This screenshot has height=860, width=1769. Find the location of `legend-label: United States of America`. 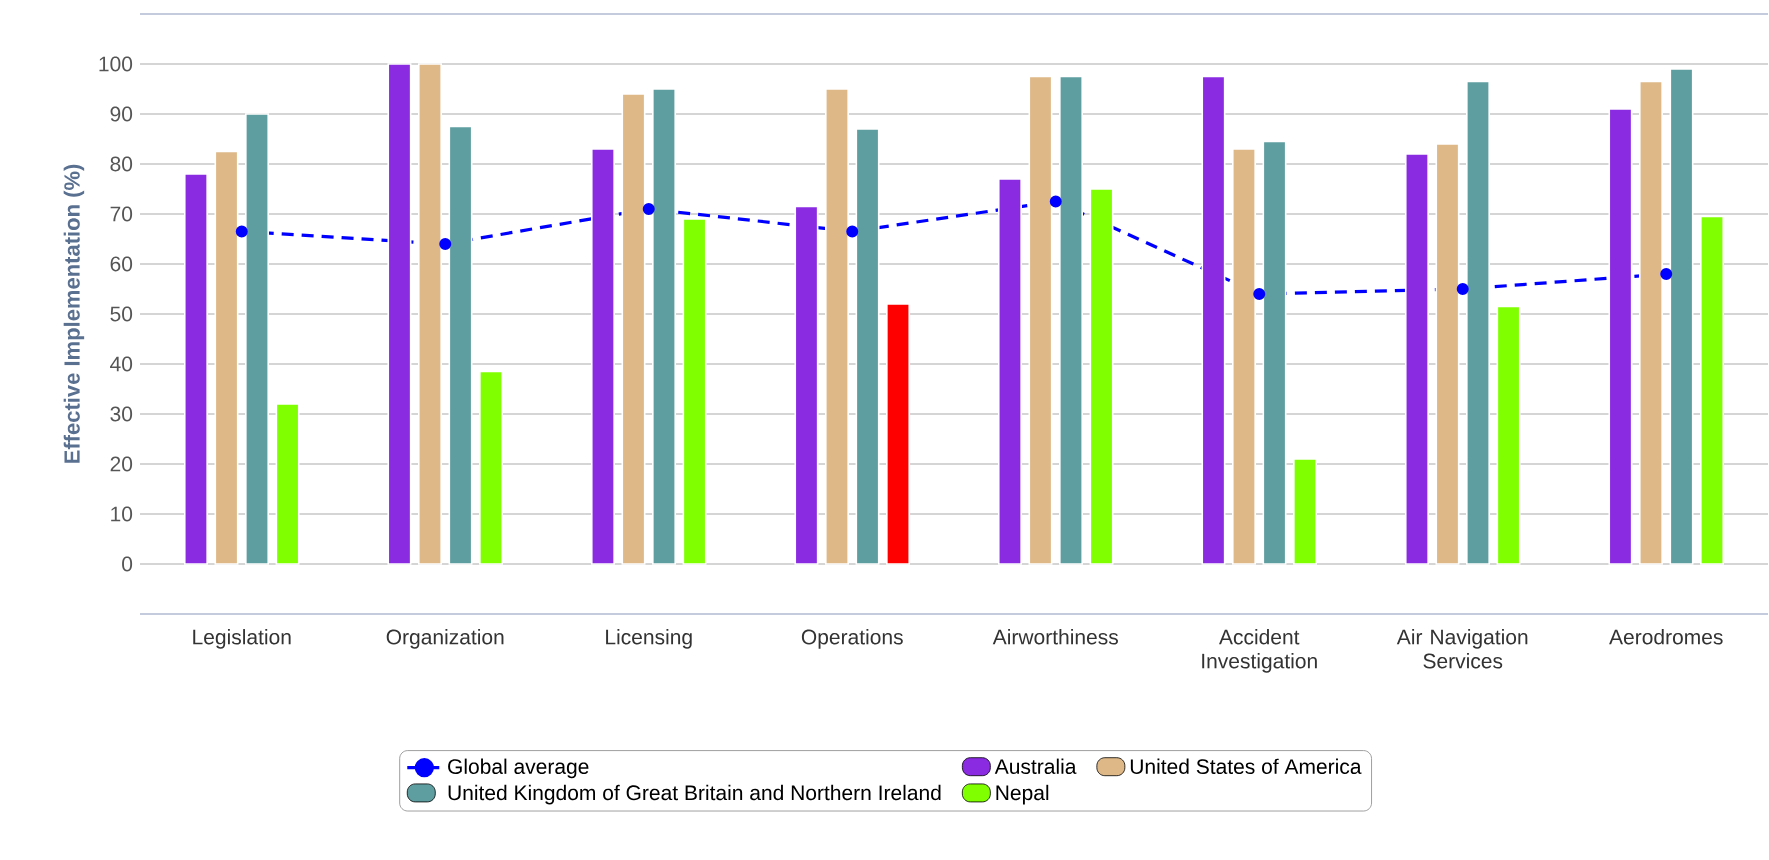

legend-label: United States of America is located at coordinates (1246, 766).